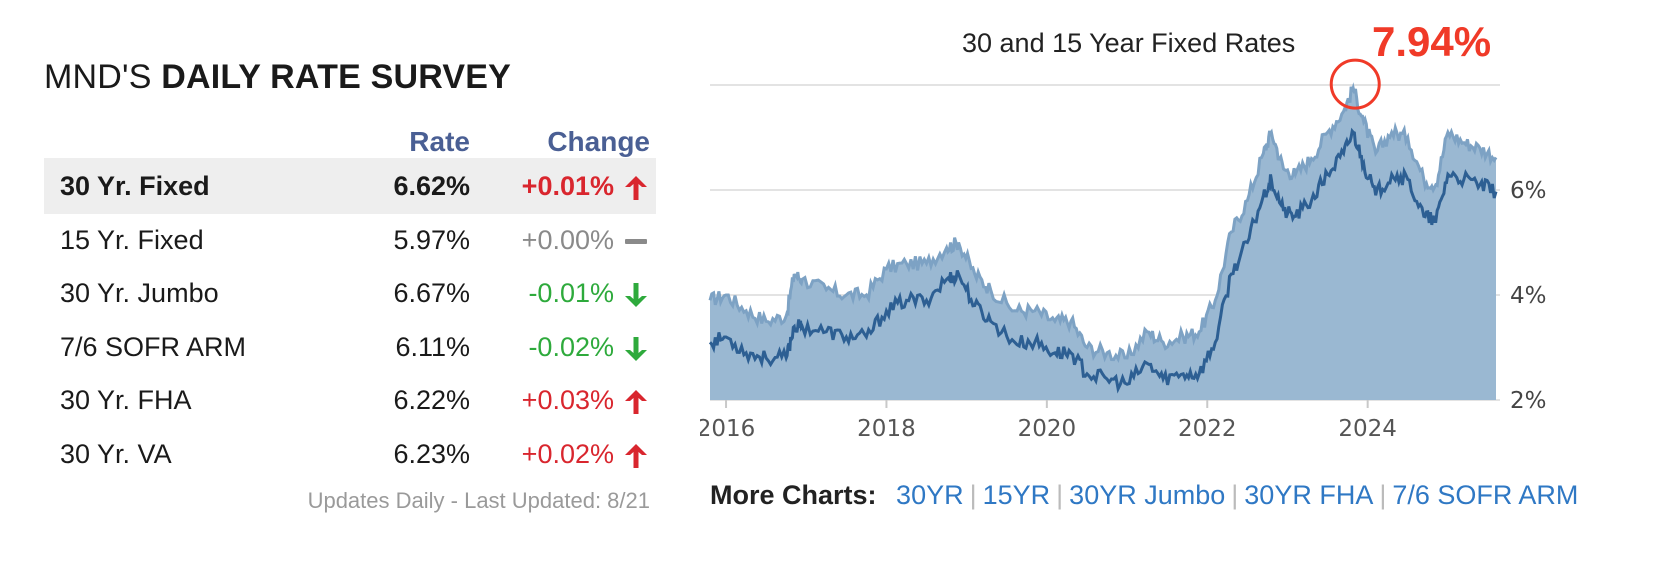 This screenshot has width=1678, height=568. What do you see at coordinates (1528, 191) in the screenshot?
I see `y-tick-label: 6%` at bounding box center [1528, 191].